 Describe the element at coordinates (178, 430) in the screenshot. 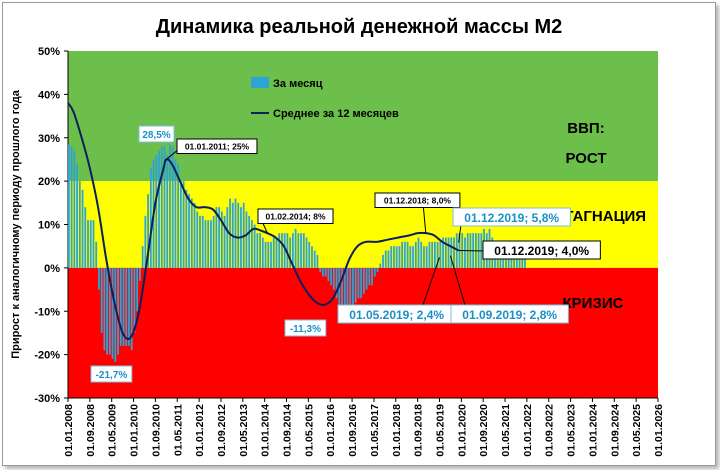

I see `x-tick-label: 01.05.2011` at that location.